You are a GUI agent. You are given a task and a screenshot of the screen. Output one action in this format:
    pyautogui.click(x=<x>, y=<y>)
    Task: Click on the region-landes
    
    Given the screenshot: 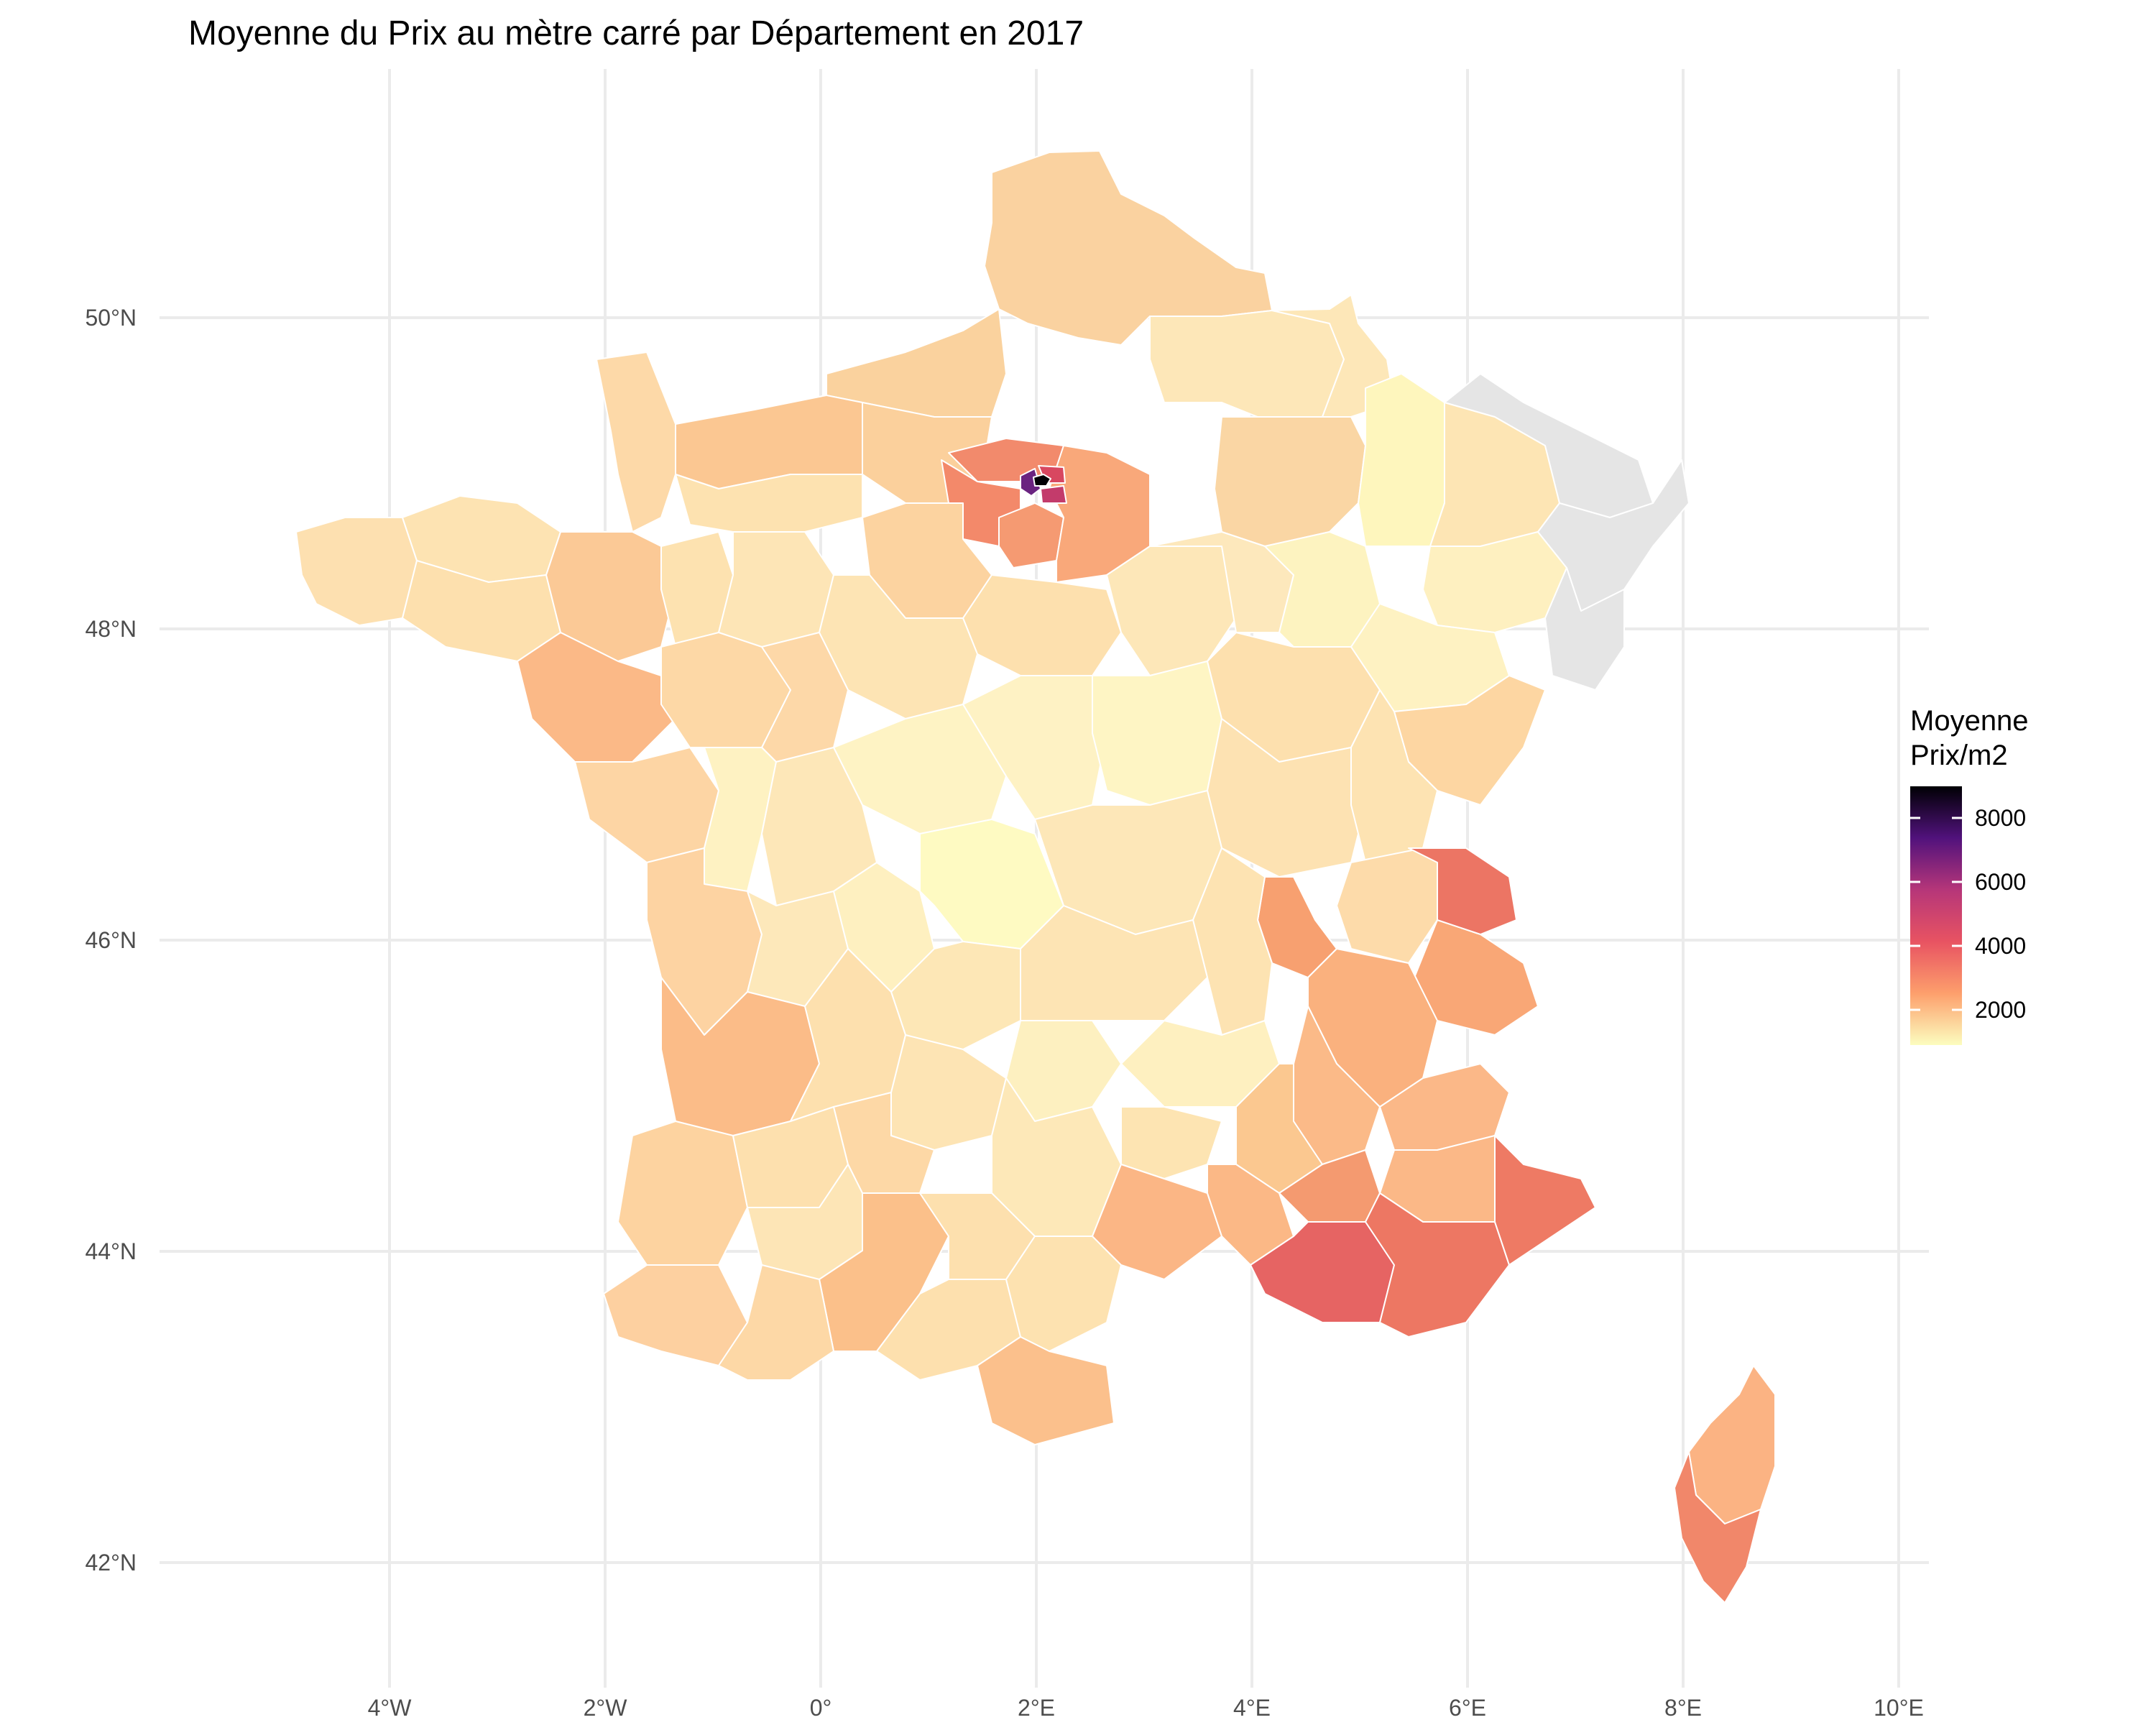 What is the action you would take?
    pyautogui.click(x=683, y=1193)
    